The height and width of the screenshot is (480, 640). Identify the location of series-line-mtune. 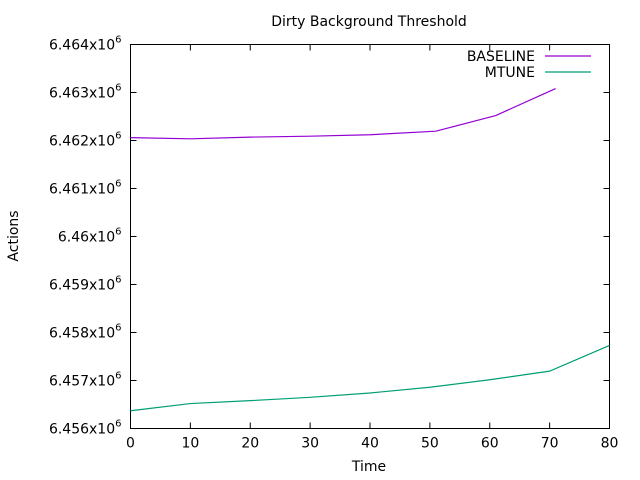
(370, 378).